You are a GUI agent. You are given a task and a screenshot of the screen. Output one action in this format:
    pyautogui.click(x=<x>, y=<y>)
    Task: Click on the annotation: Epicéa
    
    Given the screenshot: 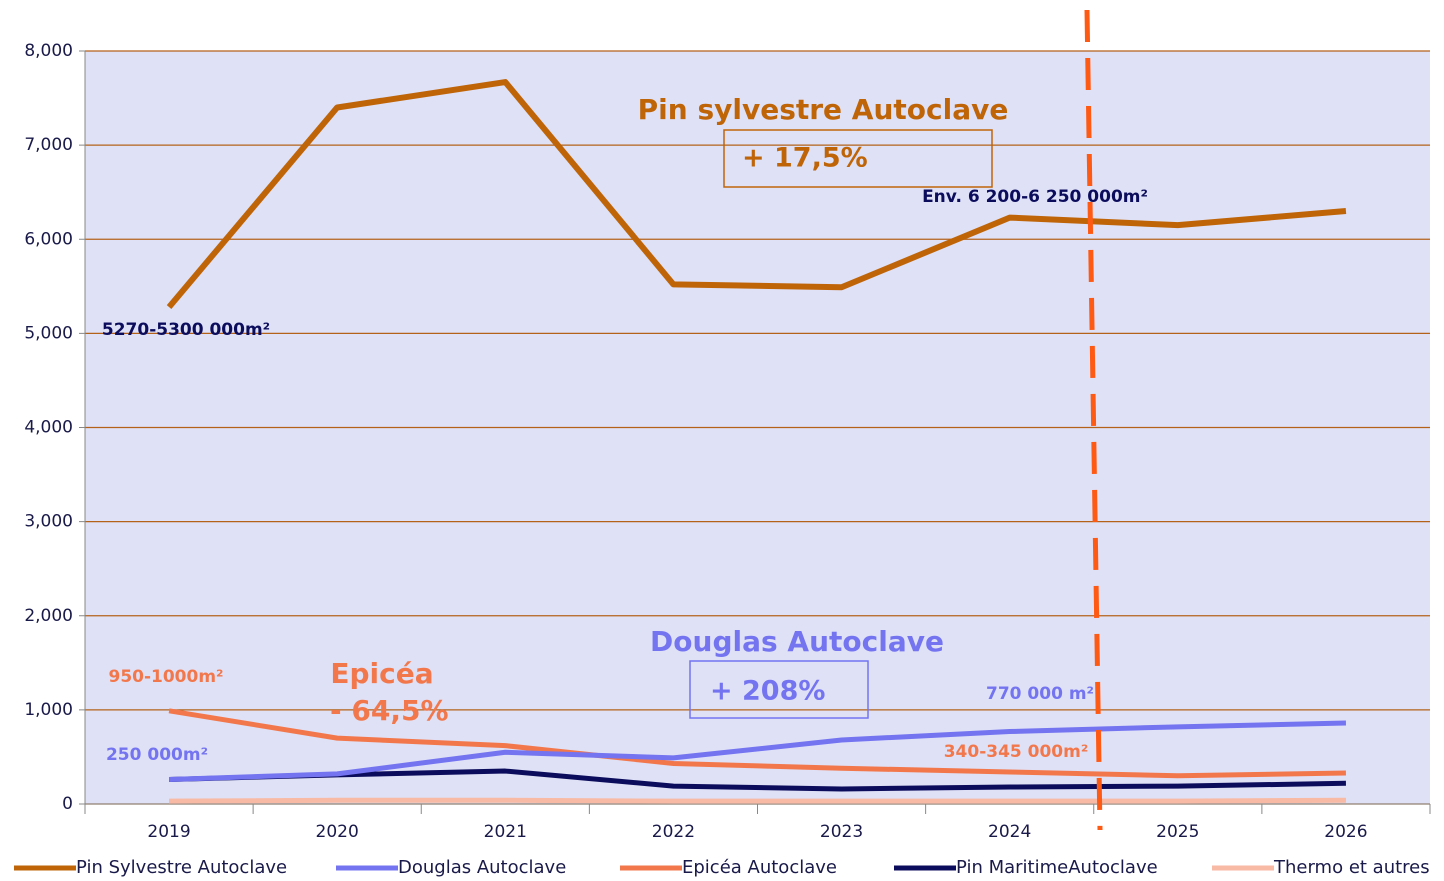 What is the action you would take?
    pyautogui.click(x=381, y=673)
    